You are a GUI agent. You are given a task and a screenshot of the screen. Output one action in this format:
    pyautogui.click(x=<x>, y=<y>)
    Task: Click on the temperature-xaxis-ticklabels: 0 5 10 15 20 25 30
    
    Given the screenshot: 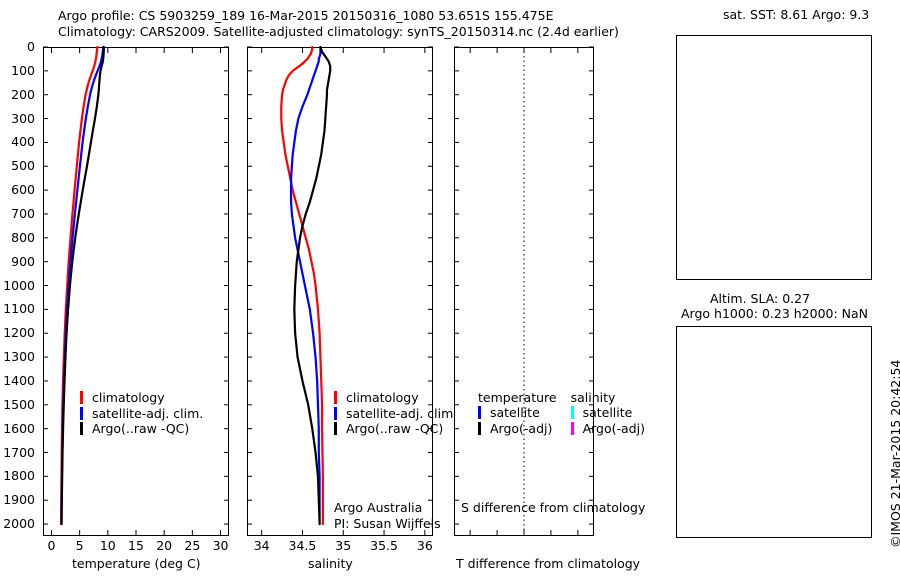 What is the action you would take?
    pyautogui.click(x=136, y=547)
    